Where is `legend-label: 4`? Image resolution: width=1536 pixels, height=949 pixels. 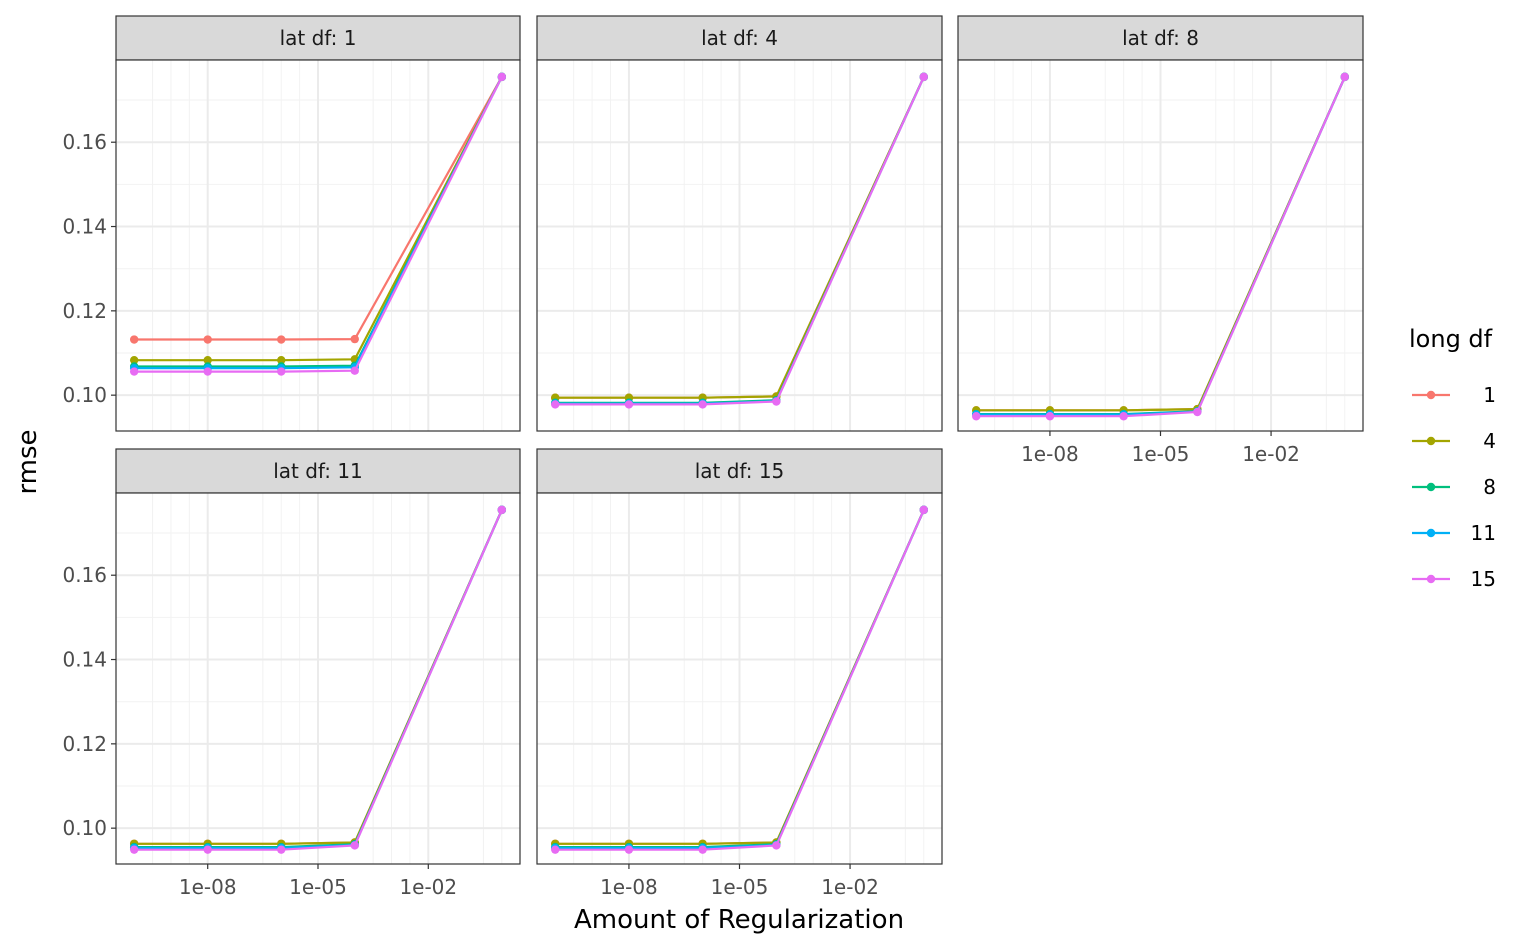
legend-label: 4 is located at coordinates (1489, 441).